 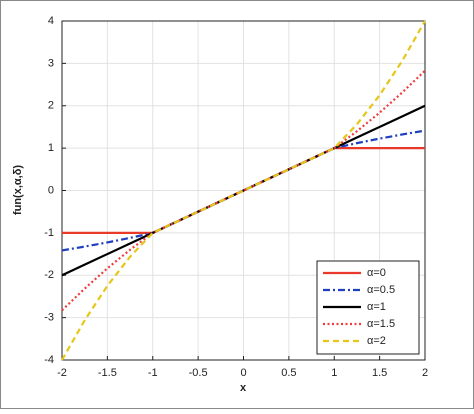 I want to click on y-tick-label: -1, so click(x=49, y=233).